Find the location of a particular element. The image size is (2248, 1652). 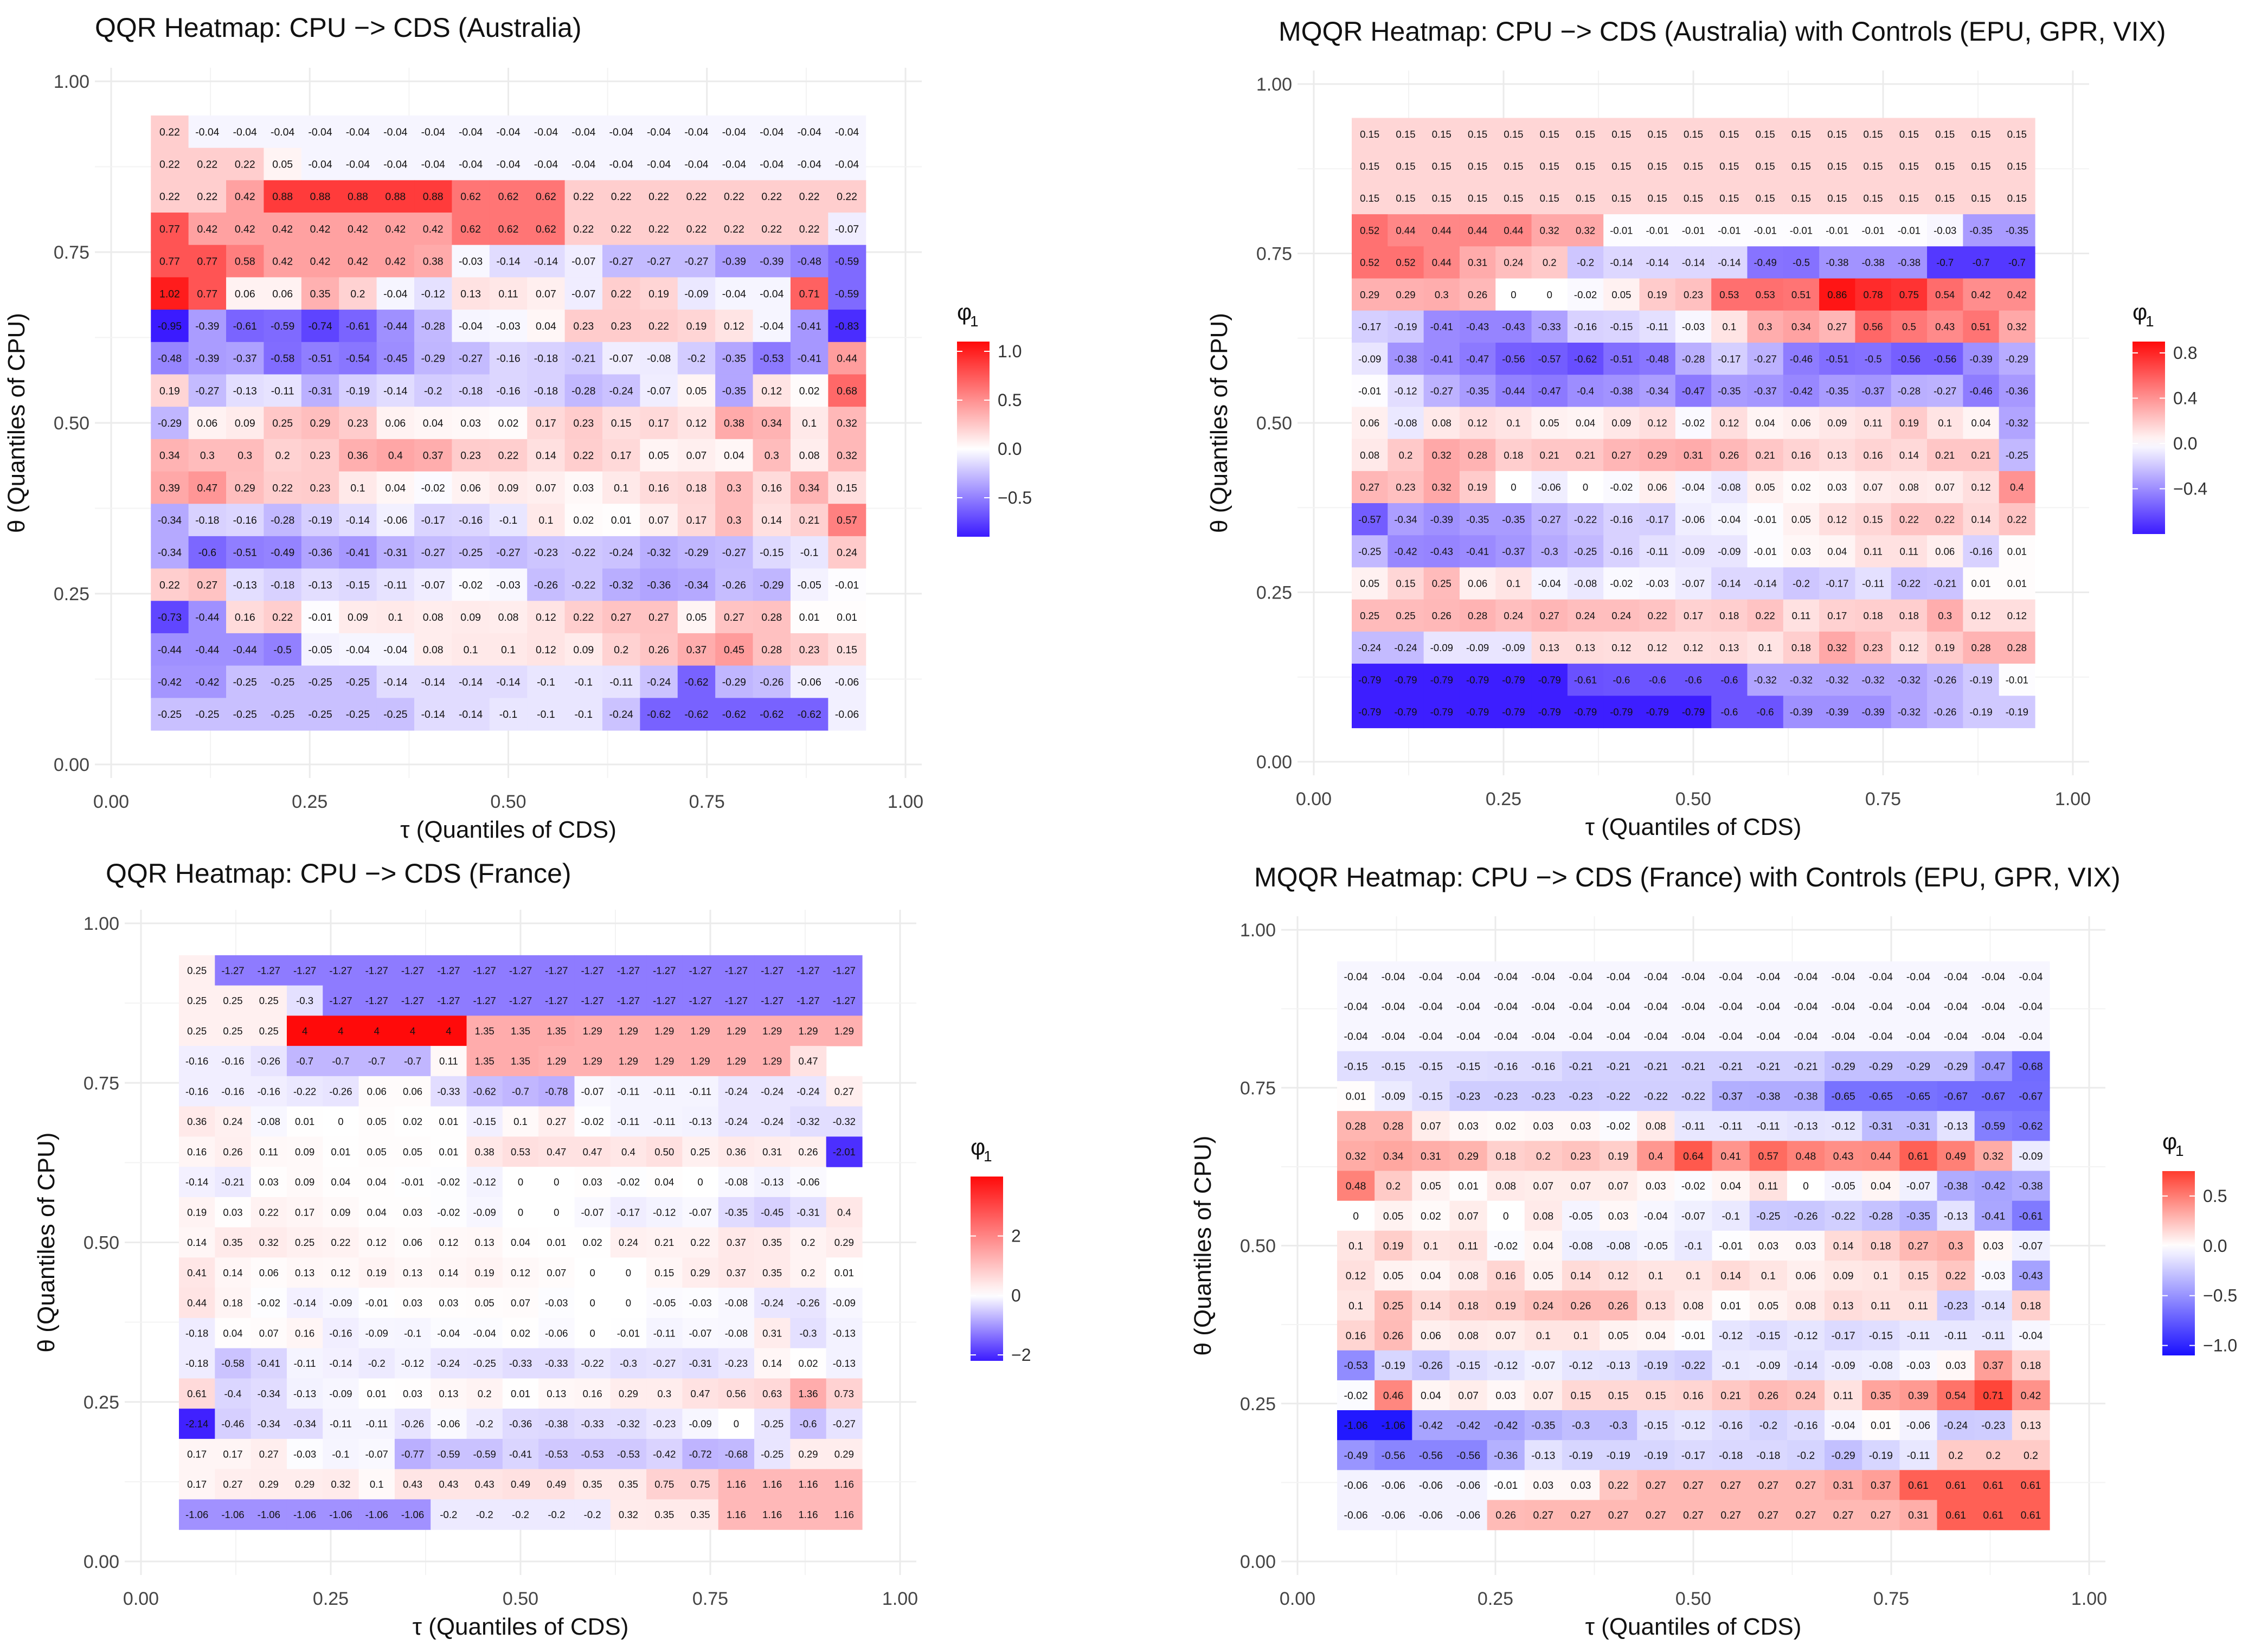

cell-value-label: 0.12 is located at coordinates (1657, 647).